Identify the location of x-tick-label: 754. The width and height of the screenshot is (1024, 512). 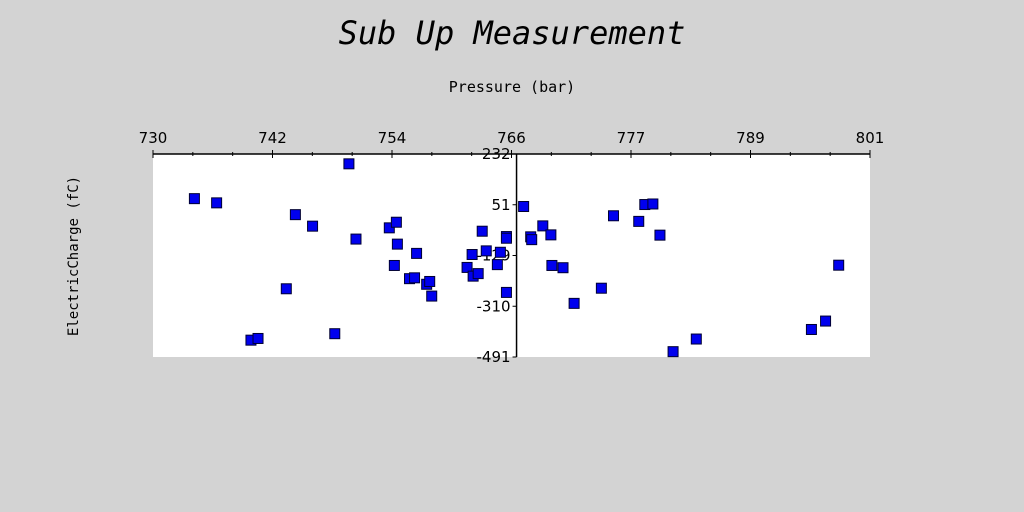
(392, 138).